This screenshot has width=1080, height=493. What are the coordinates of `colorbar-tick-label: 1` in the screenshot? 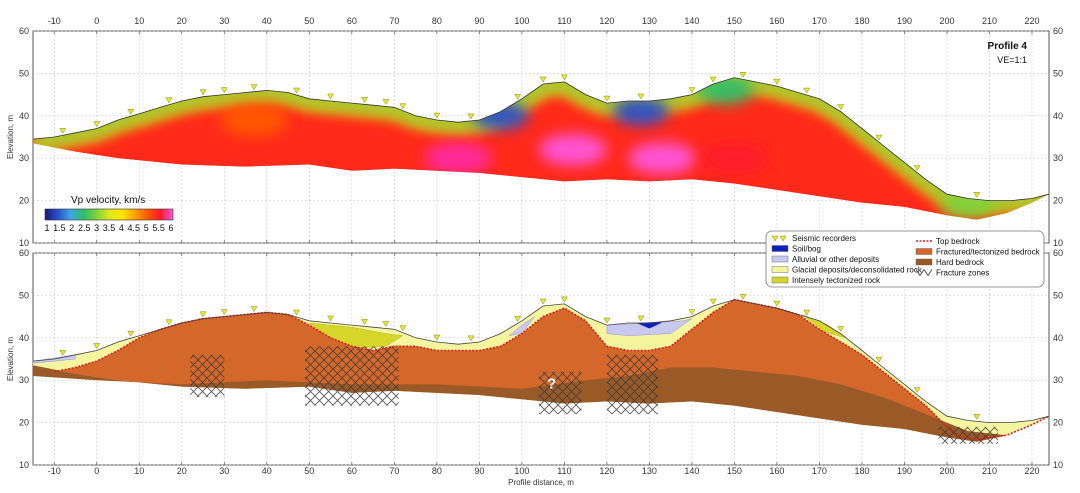 It's located at (46, 228).